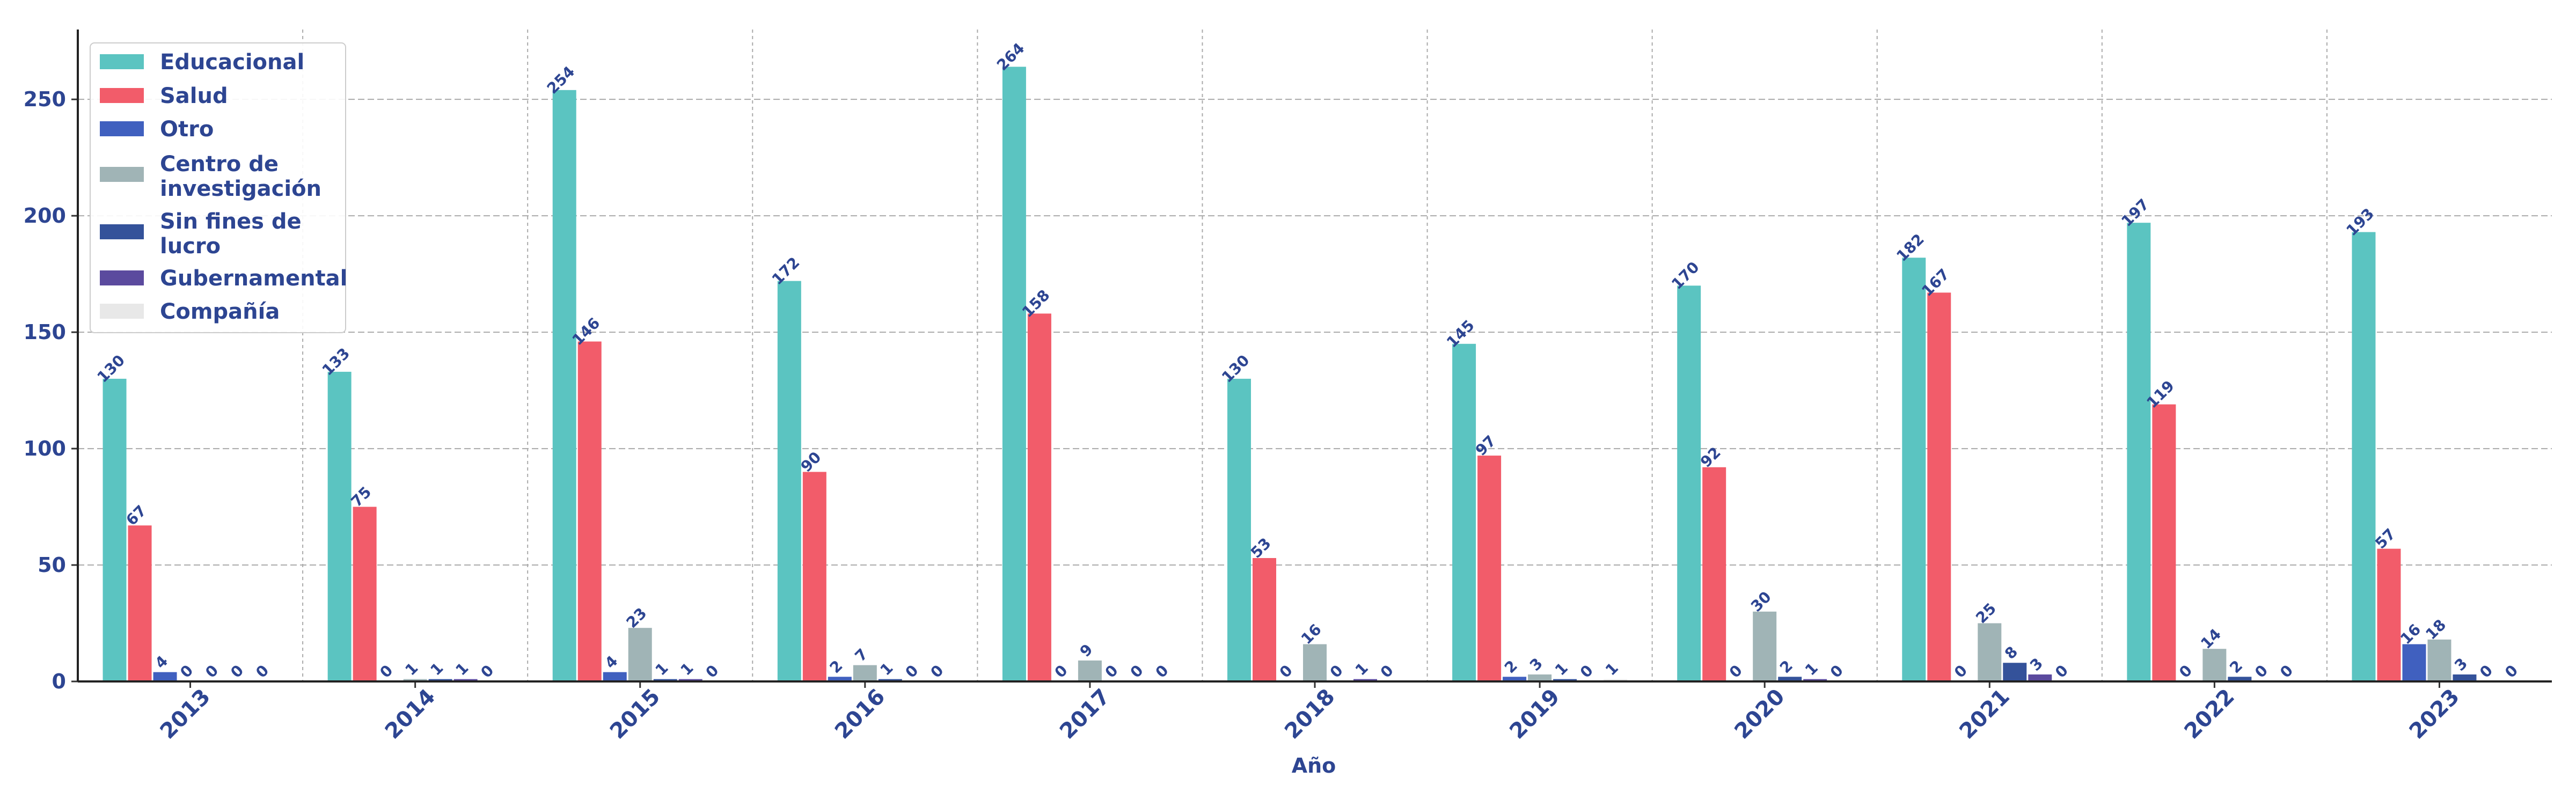 The width and height of the screenshot is (2576, 807). What do you see at coordinates (2434, 714) in the screenshot?
I see `x-tick-label: 2023` at bounding box center [2434, 714].